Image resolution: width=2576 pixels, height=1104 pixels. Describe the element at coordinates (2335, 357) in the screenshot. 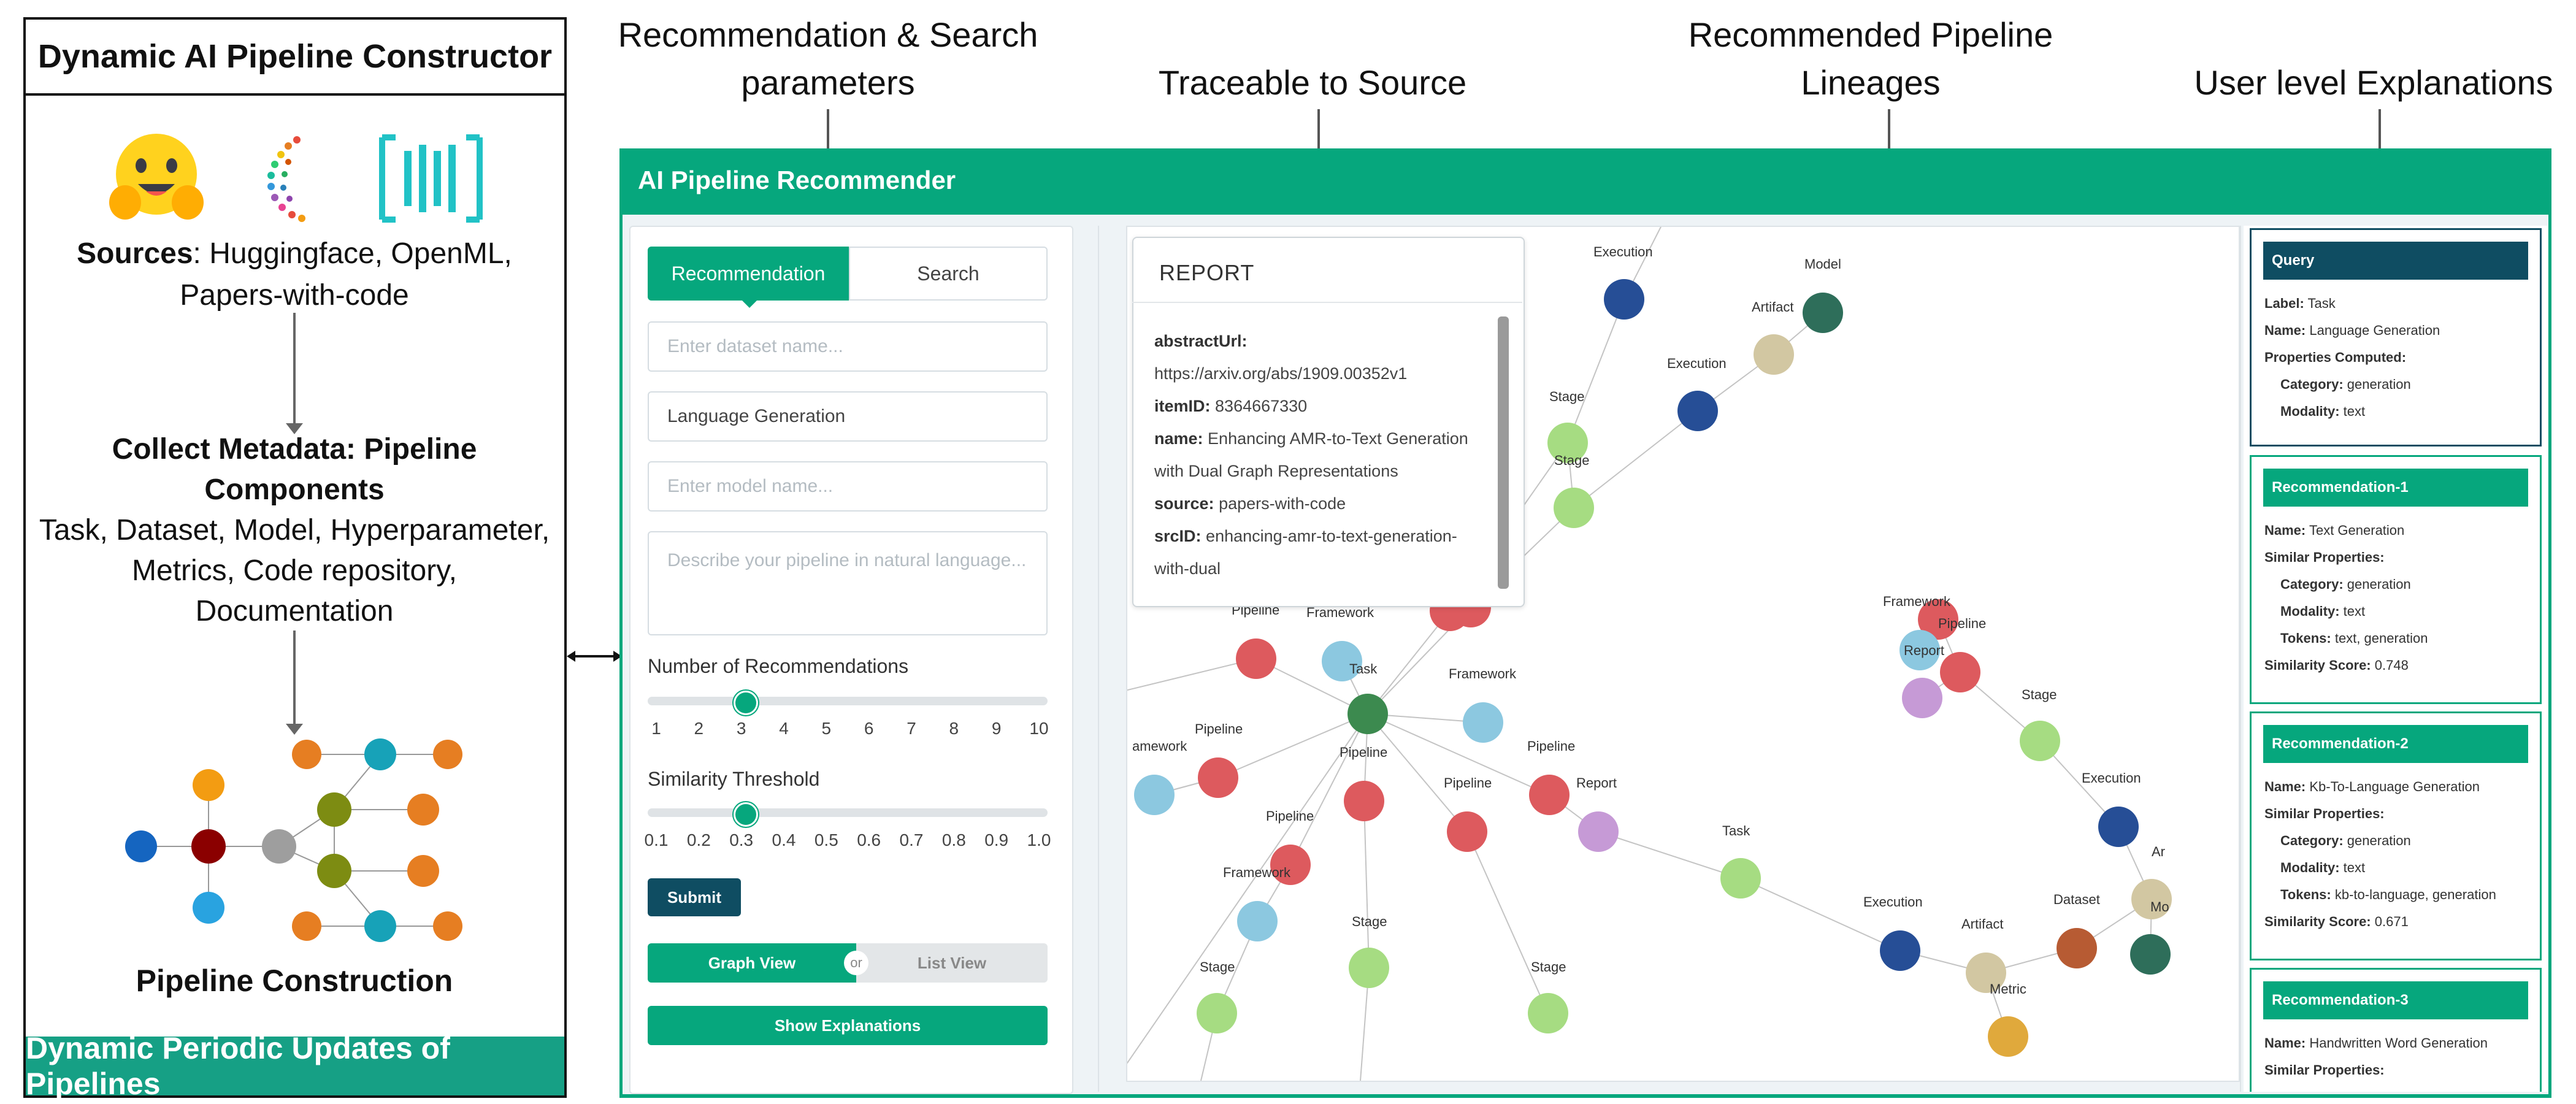

I see `explanation-key: Properties Computed:` at that location.